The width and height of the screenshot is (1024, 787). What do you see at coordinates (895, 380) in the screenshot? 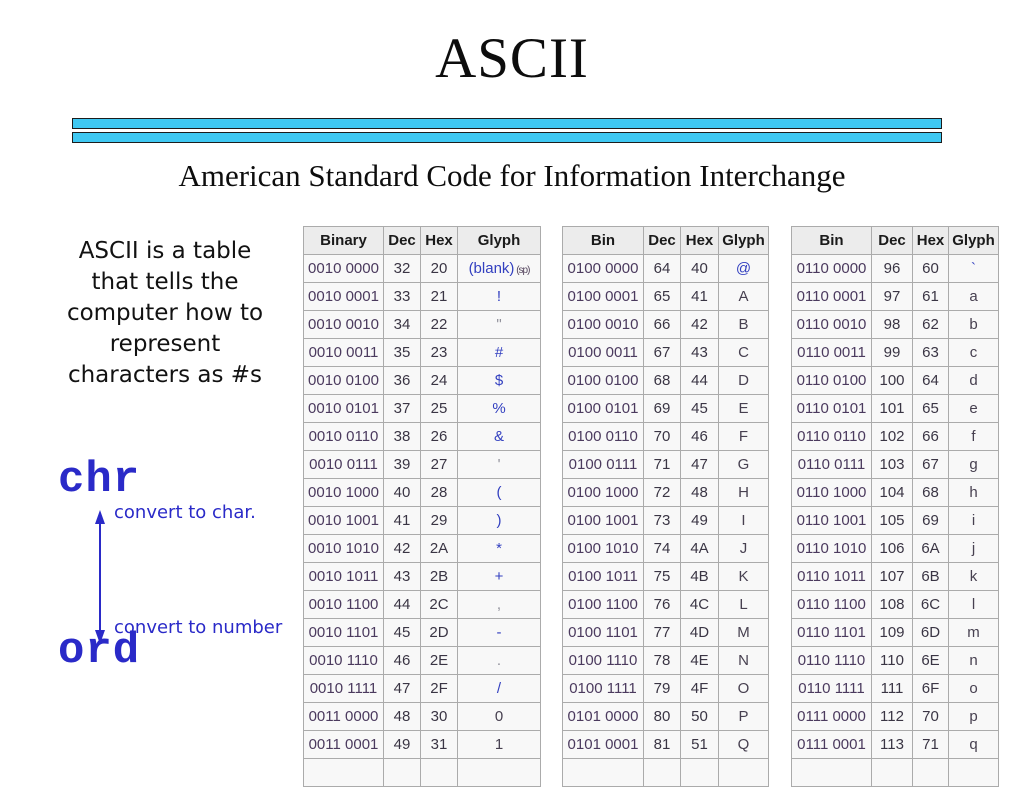
I see `table-row: 0110 0100 100 64 d` at bounding box center [895, 380].